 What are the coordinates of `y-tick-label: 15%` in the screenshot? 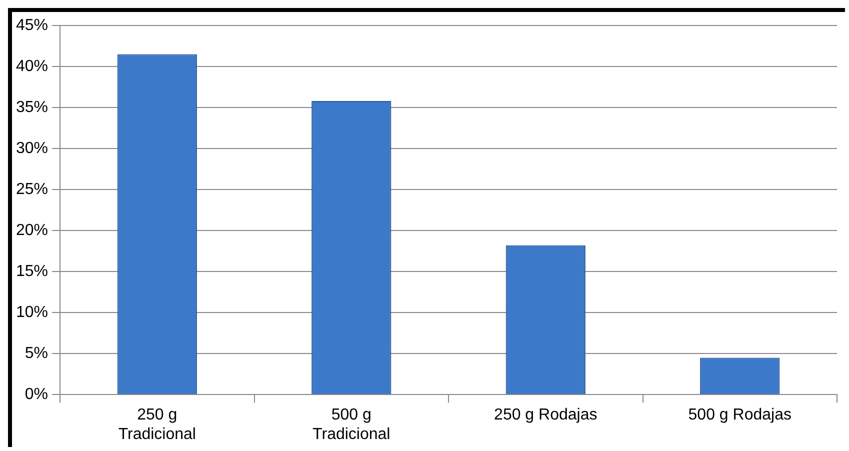 It's located at (32, 271).